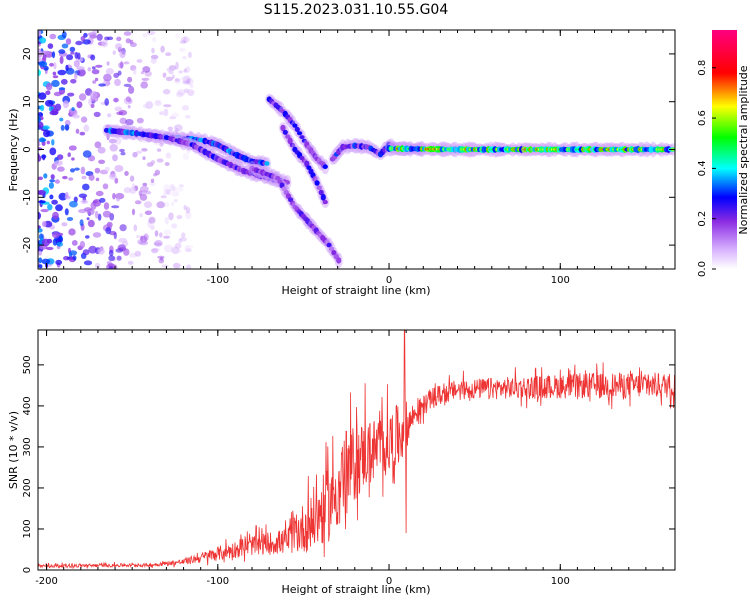  I want to click on figure-title: S115.2023.031.10.55.G04, so click(356, 10).